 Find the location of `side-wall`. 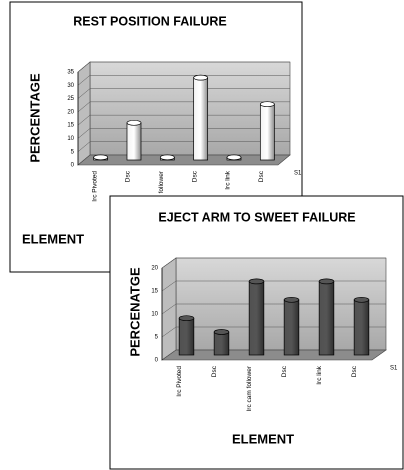

side-wall is located at coordinates (84, 113).